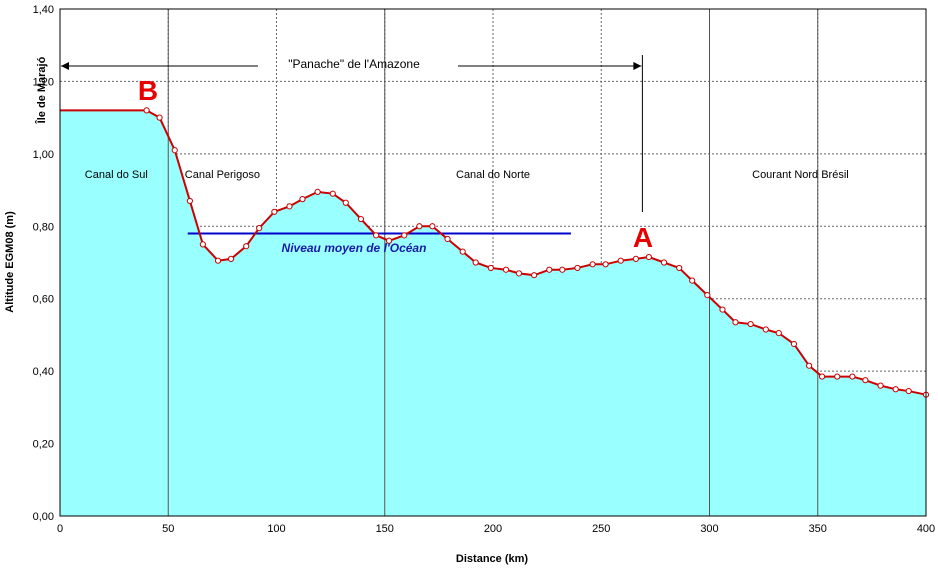 This screenshot has height=568, width=938. What do you see at coordinates (148, 90) in the screenshot?
I see `point-b-label: B` at bounding box center [148, 90].